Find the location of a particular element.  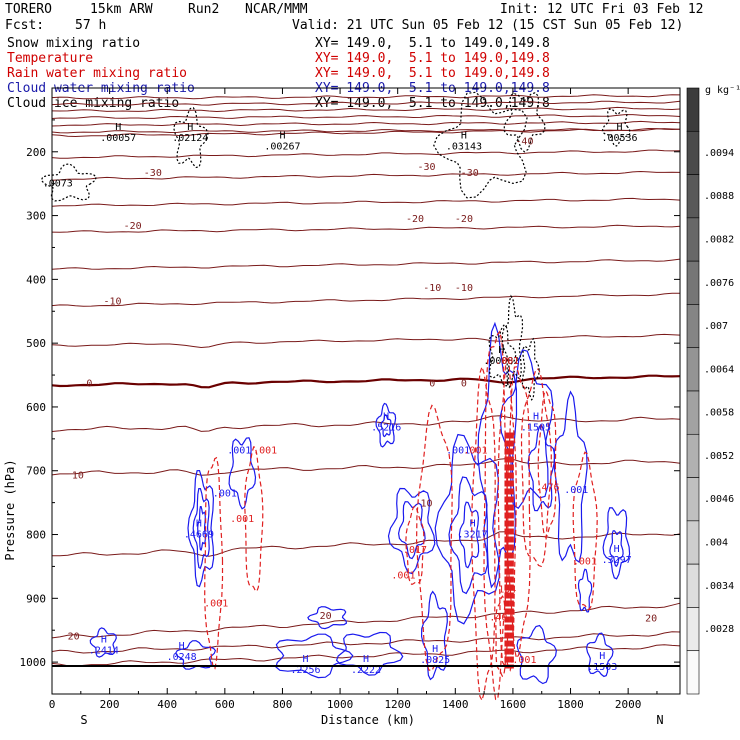

field-xy-snow: XY= 149.0, 5.1 to 149.0,149.8 is located at coordinates (432, 43).